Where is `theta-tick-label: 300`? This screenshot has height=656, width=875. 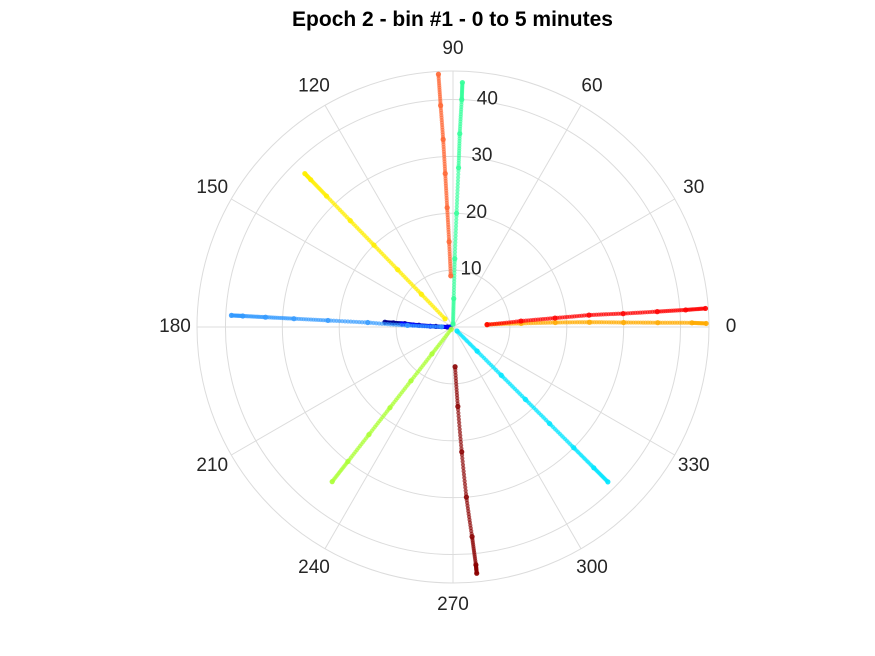
theta-tick-label: 300 is located at coordinates (592, 567).